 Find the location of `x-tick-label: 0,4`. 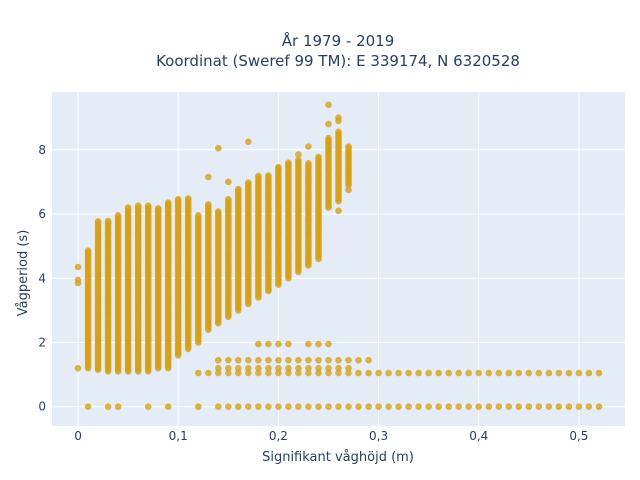

x-tick-label: 0,4 is located at coordinates (478, 436).